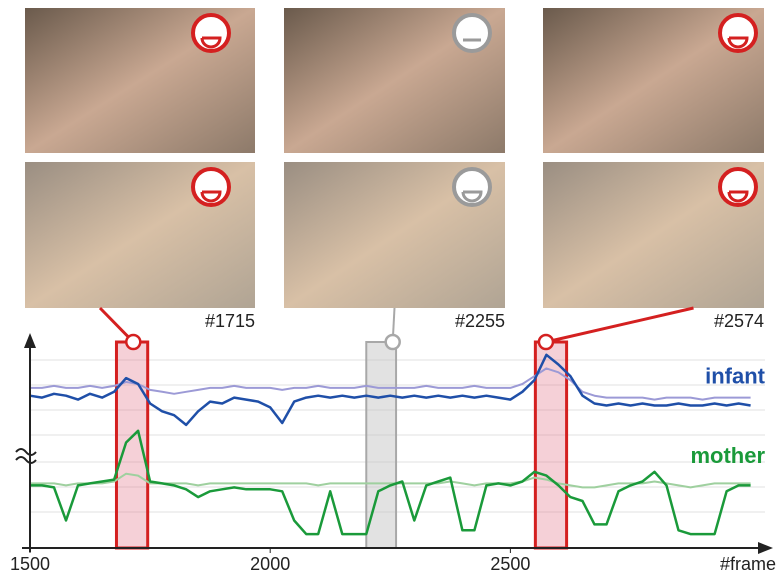 This screenshot has height=581, width=776. Describe the element at coordinates (748, 564) in the screenshot. I see `x-axis-label: #frame` at that location.